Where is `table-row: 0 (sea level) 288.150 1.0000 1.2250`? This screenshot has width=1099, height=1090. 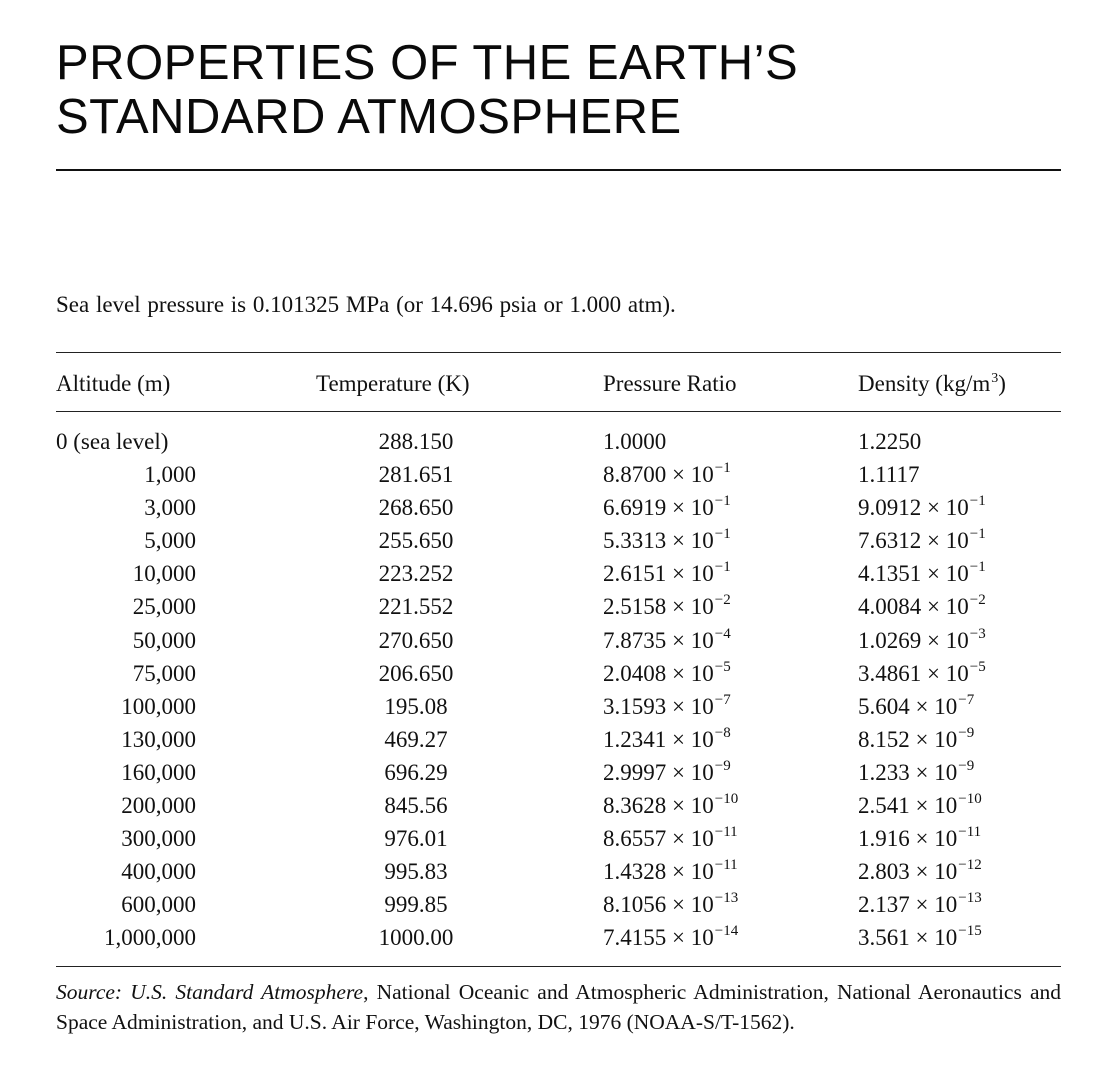 table-row: 0 (sea level) 288.150 1.0000 1.2250 is located at coordinates (558, 441).